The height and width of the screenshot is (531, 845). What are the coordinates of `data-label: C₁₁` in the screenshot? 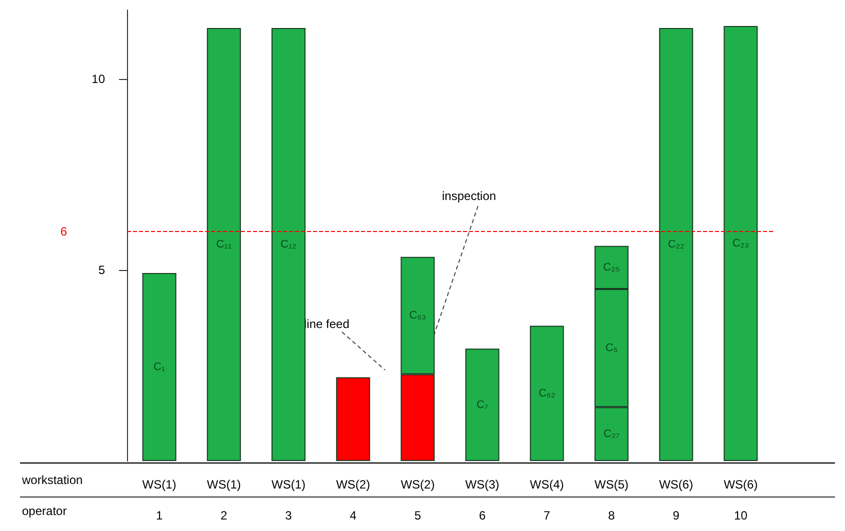 It's located at (224, 244).